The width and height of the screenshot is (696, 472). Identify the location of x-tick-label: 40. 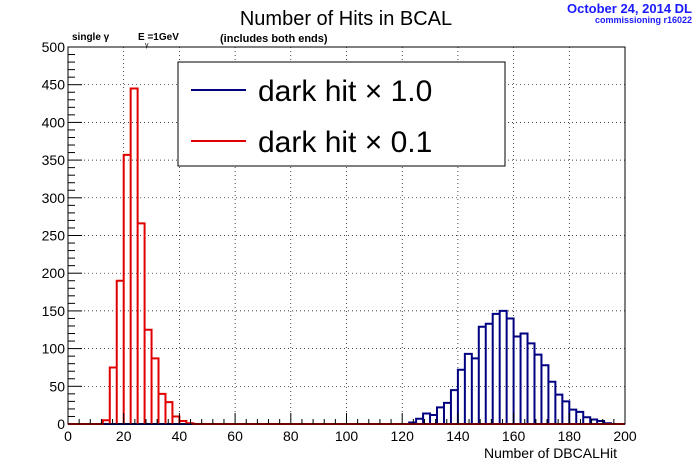
(180, 436).